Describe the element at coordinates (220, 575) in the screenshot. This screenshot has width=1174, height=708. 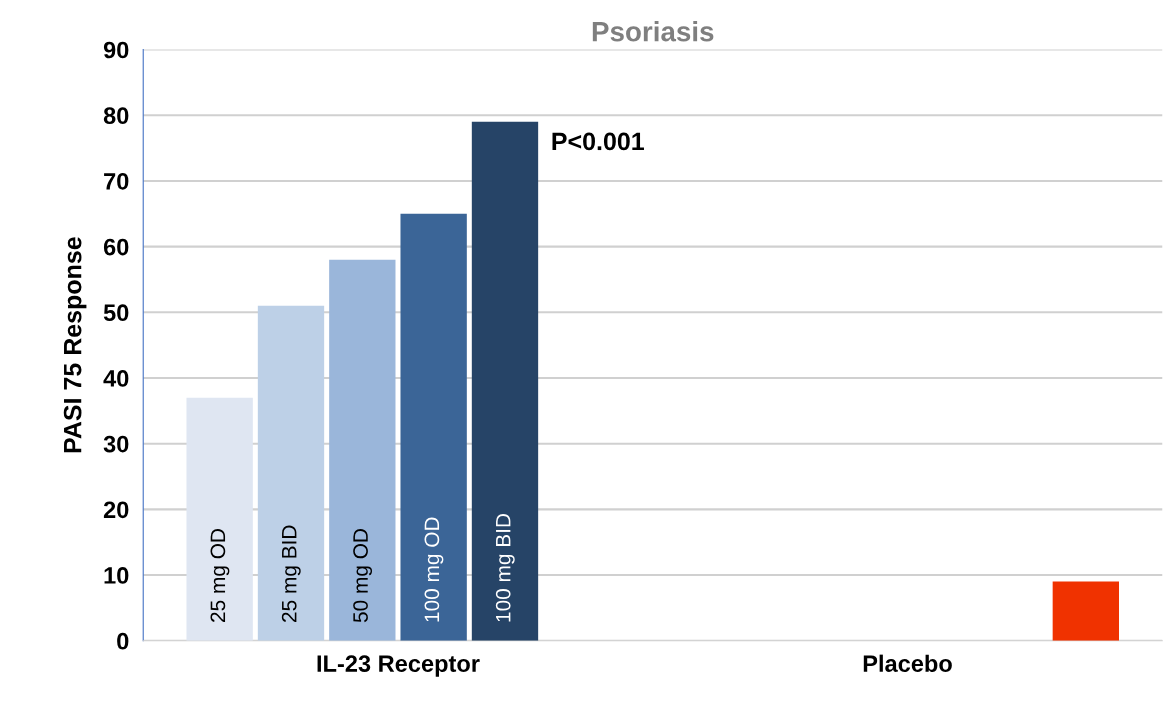
I see `series-label: 25 mg OD` at that location.